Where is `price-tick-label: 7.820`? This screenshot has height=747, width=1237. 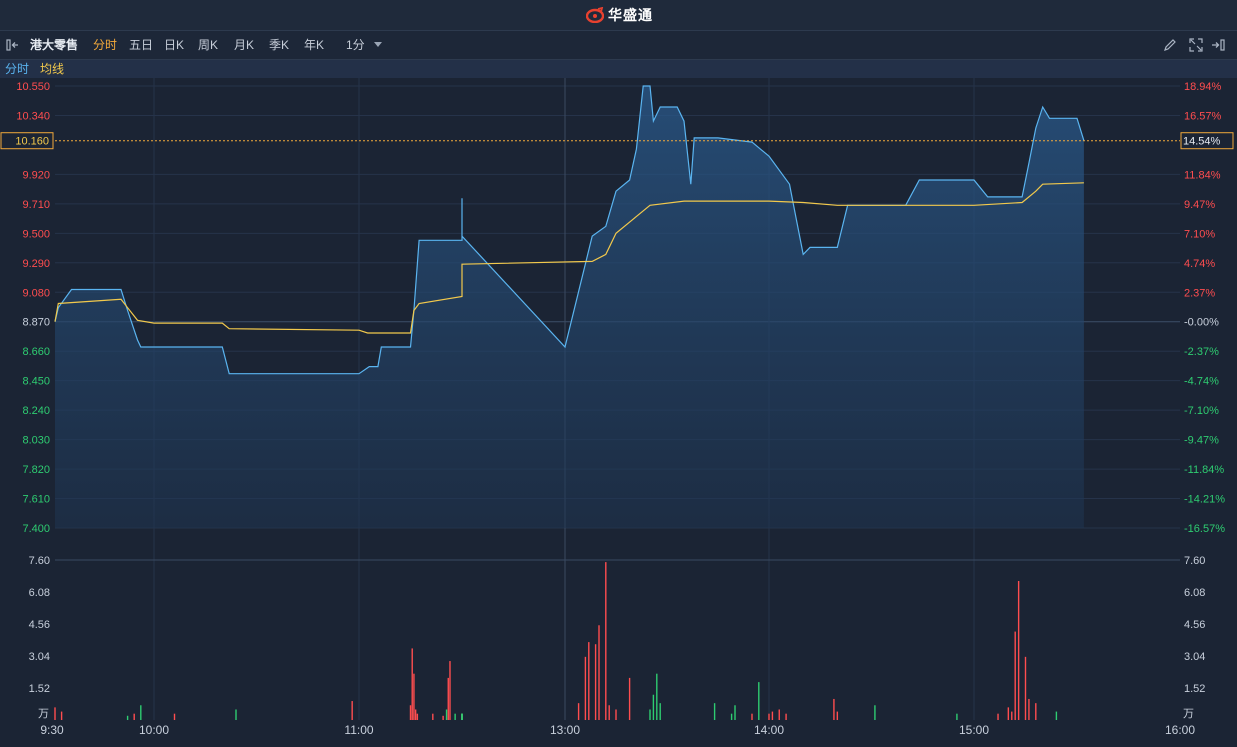
price-tick-label: 7.820 is located at coordinates (36, 470).